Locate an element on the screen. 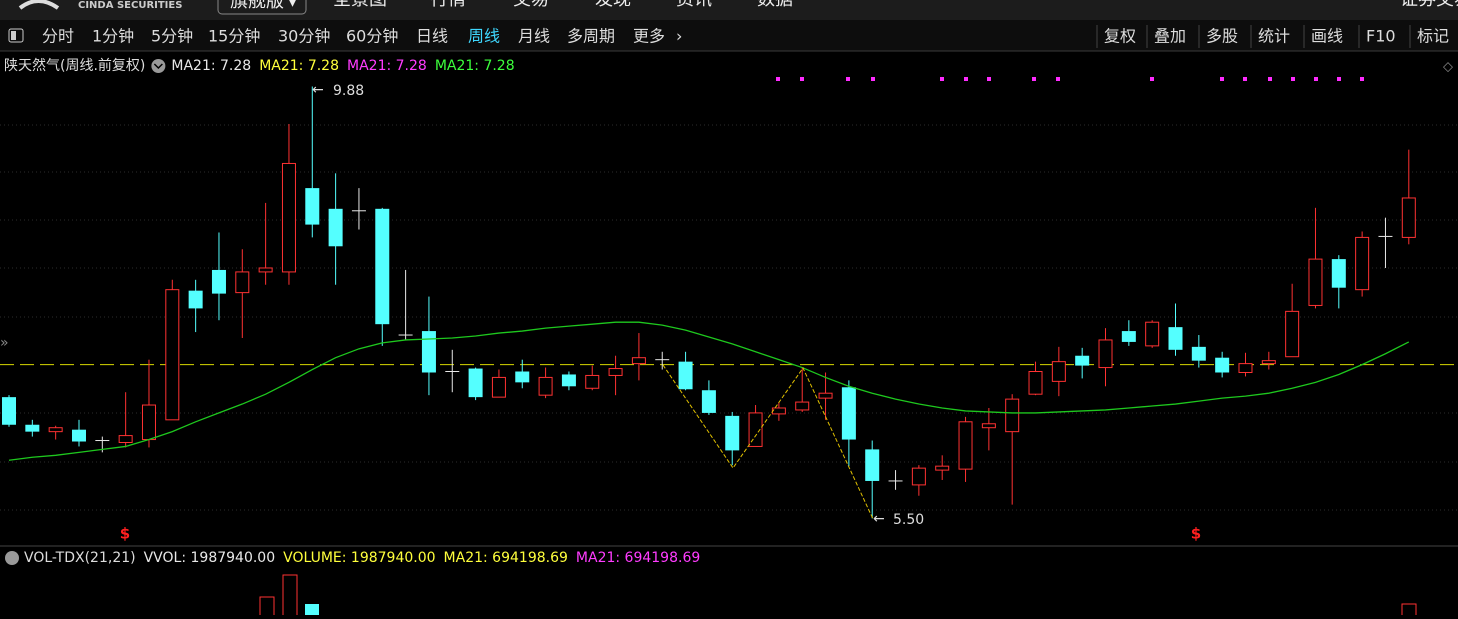 Image resolution: width=1458 pixels, height=619 pixels. tool-button: 复权 is located at coordinates (1120, 36).